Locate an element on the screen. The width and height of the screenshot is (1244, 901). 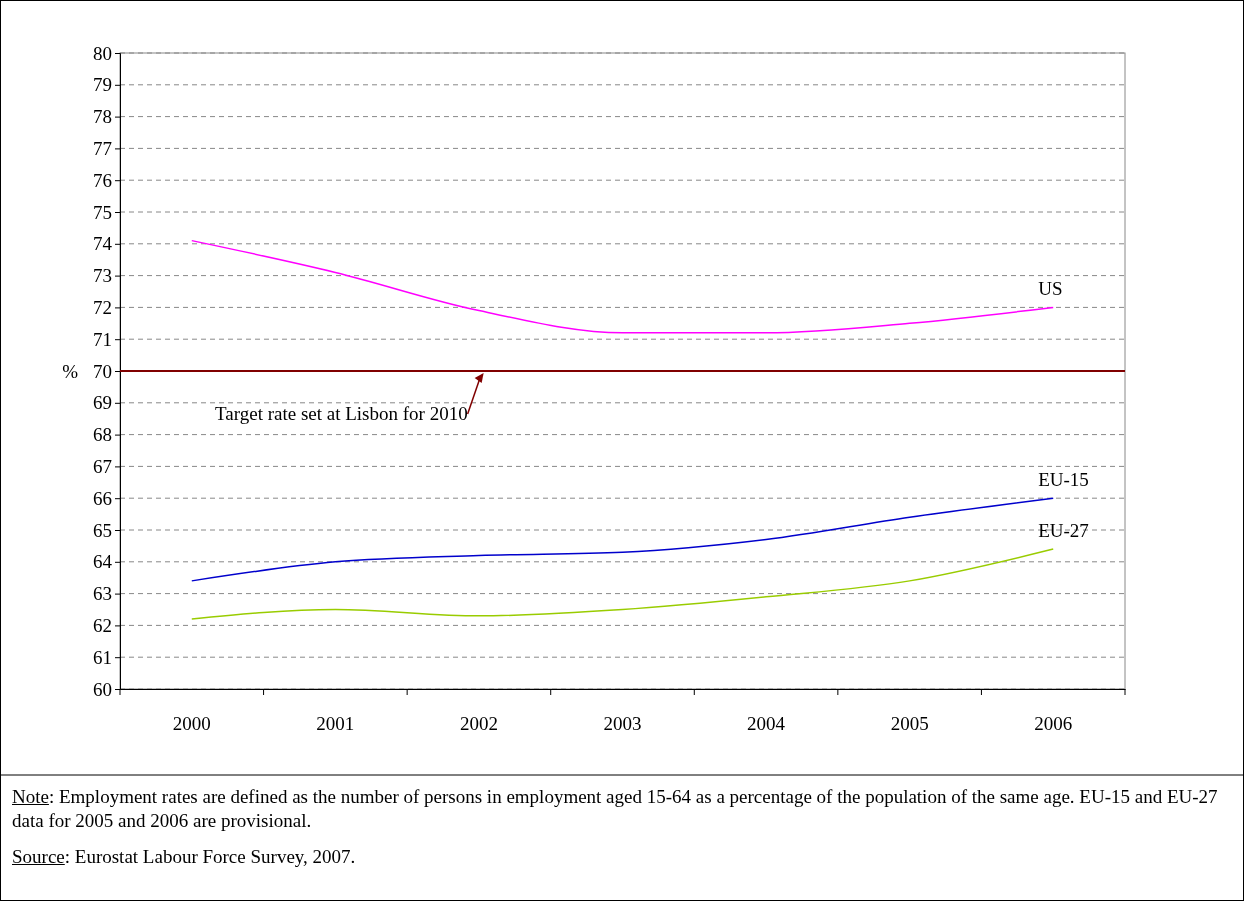
y-tick-label: 70 is located at coordinates (102, 371).